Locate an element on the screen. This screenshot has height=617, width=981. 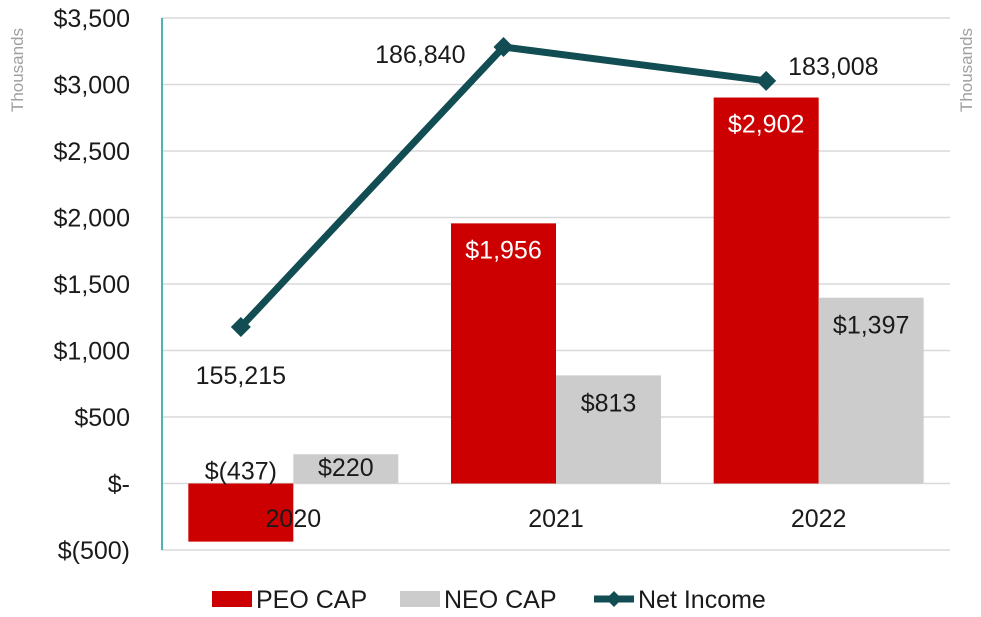
net-income-label: 183,008 is located at coordinates (833, 67).